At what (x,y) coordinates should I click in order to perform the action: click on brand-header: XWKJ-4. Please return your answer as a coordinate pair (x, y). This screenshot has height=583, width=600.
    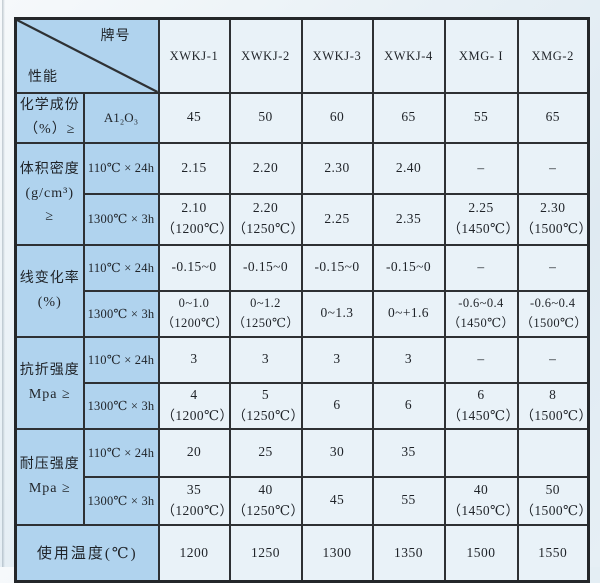
    Looking at the image, I should click on (408, 55).